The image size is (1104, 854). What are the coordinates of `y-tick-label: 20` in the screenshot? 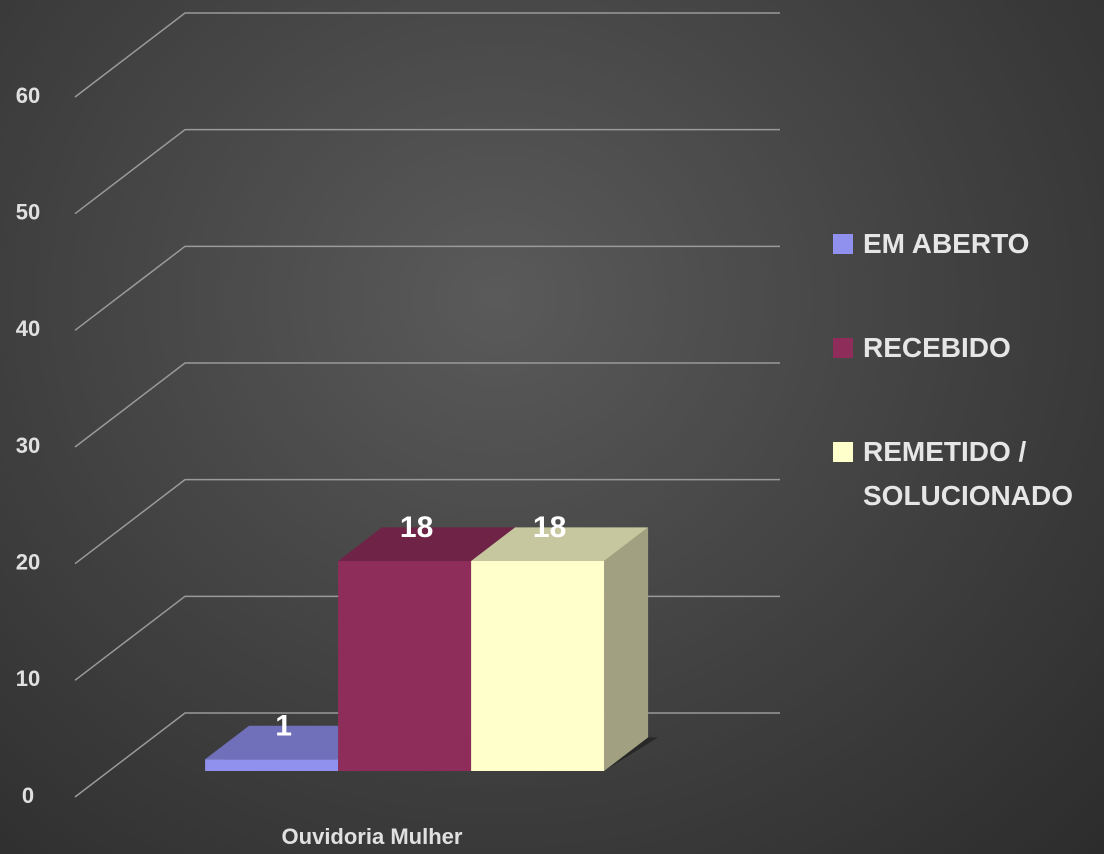 It's located at (28, 561).